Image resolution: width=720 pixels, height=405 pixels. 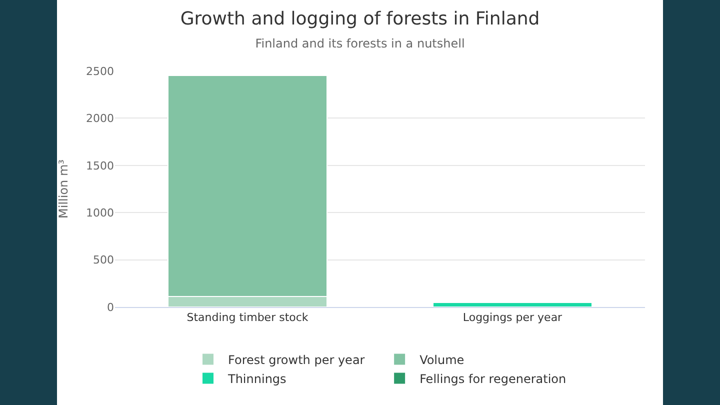 I want to click on y-tick-label: 500, so click(x=103, y=260).